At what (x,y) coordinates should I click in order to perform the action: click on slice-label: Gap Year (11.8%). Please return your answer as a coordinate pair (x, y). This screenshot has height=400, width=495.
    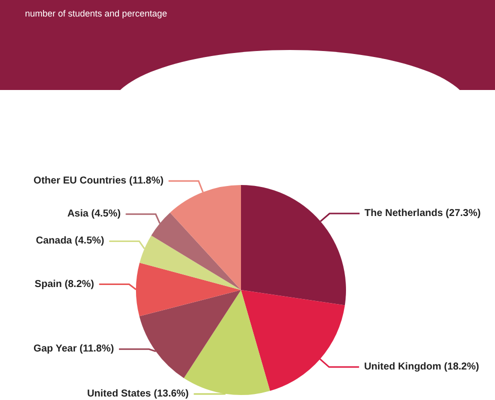
    Looking at the image, I should click on (74, 349).